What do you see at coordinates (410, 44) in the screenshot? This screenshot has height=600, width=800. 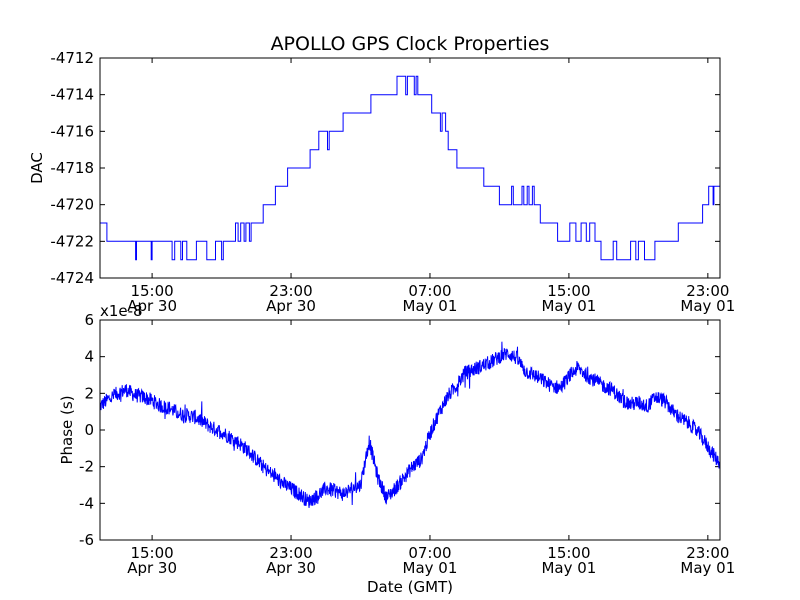 I see `chart-title: APOLLO GPS Clock Properties` at bounding box center [410, 44].